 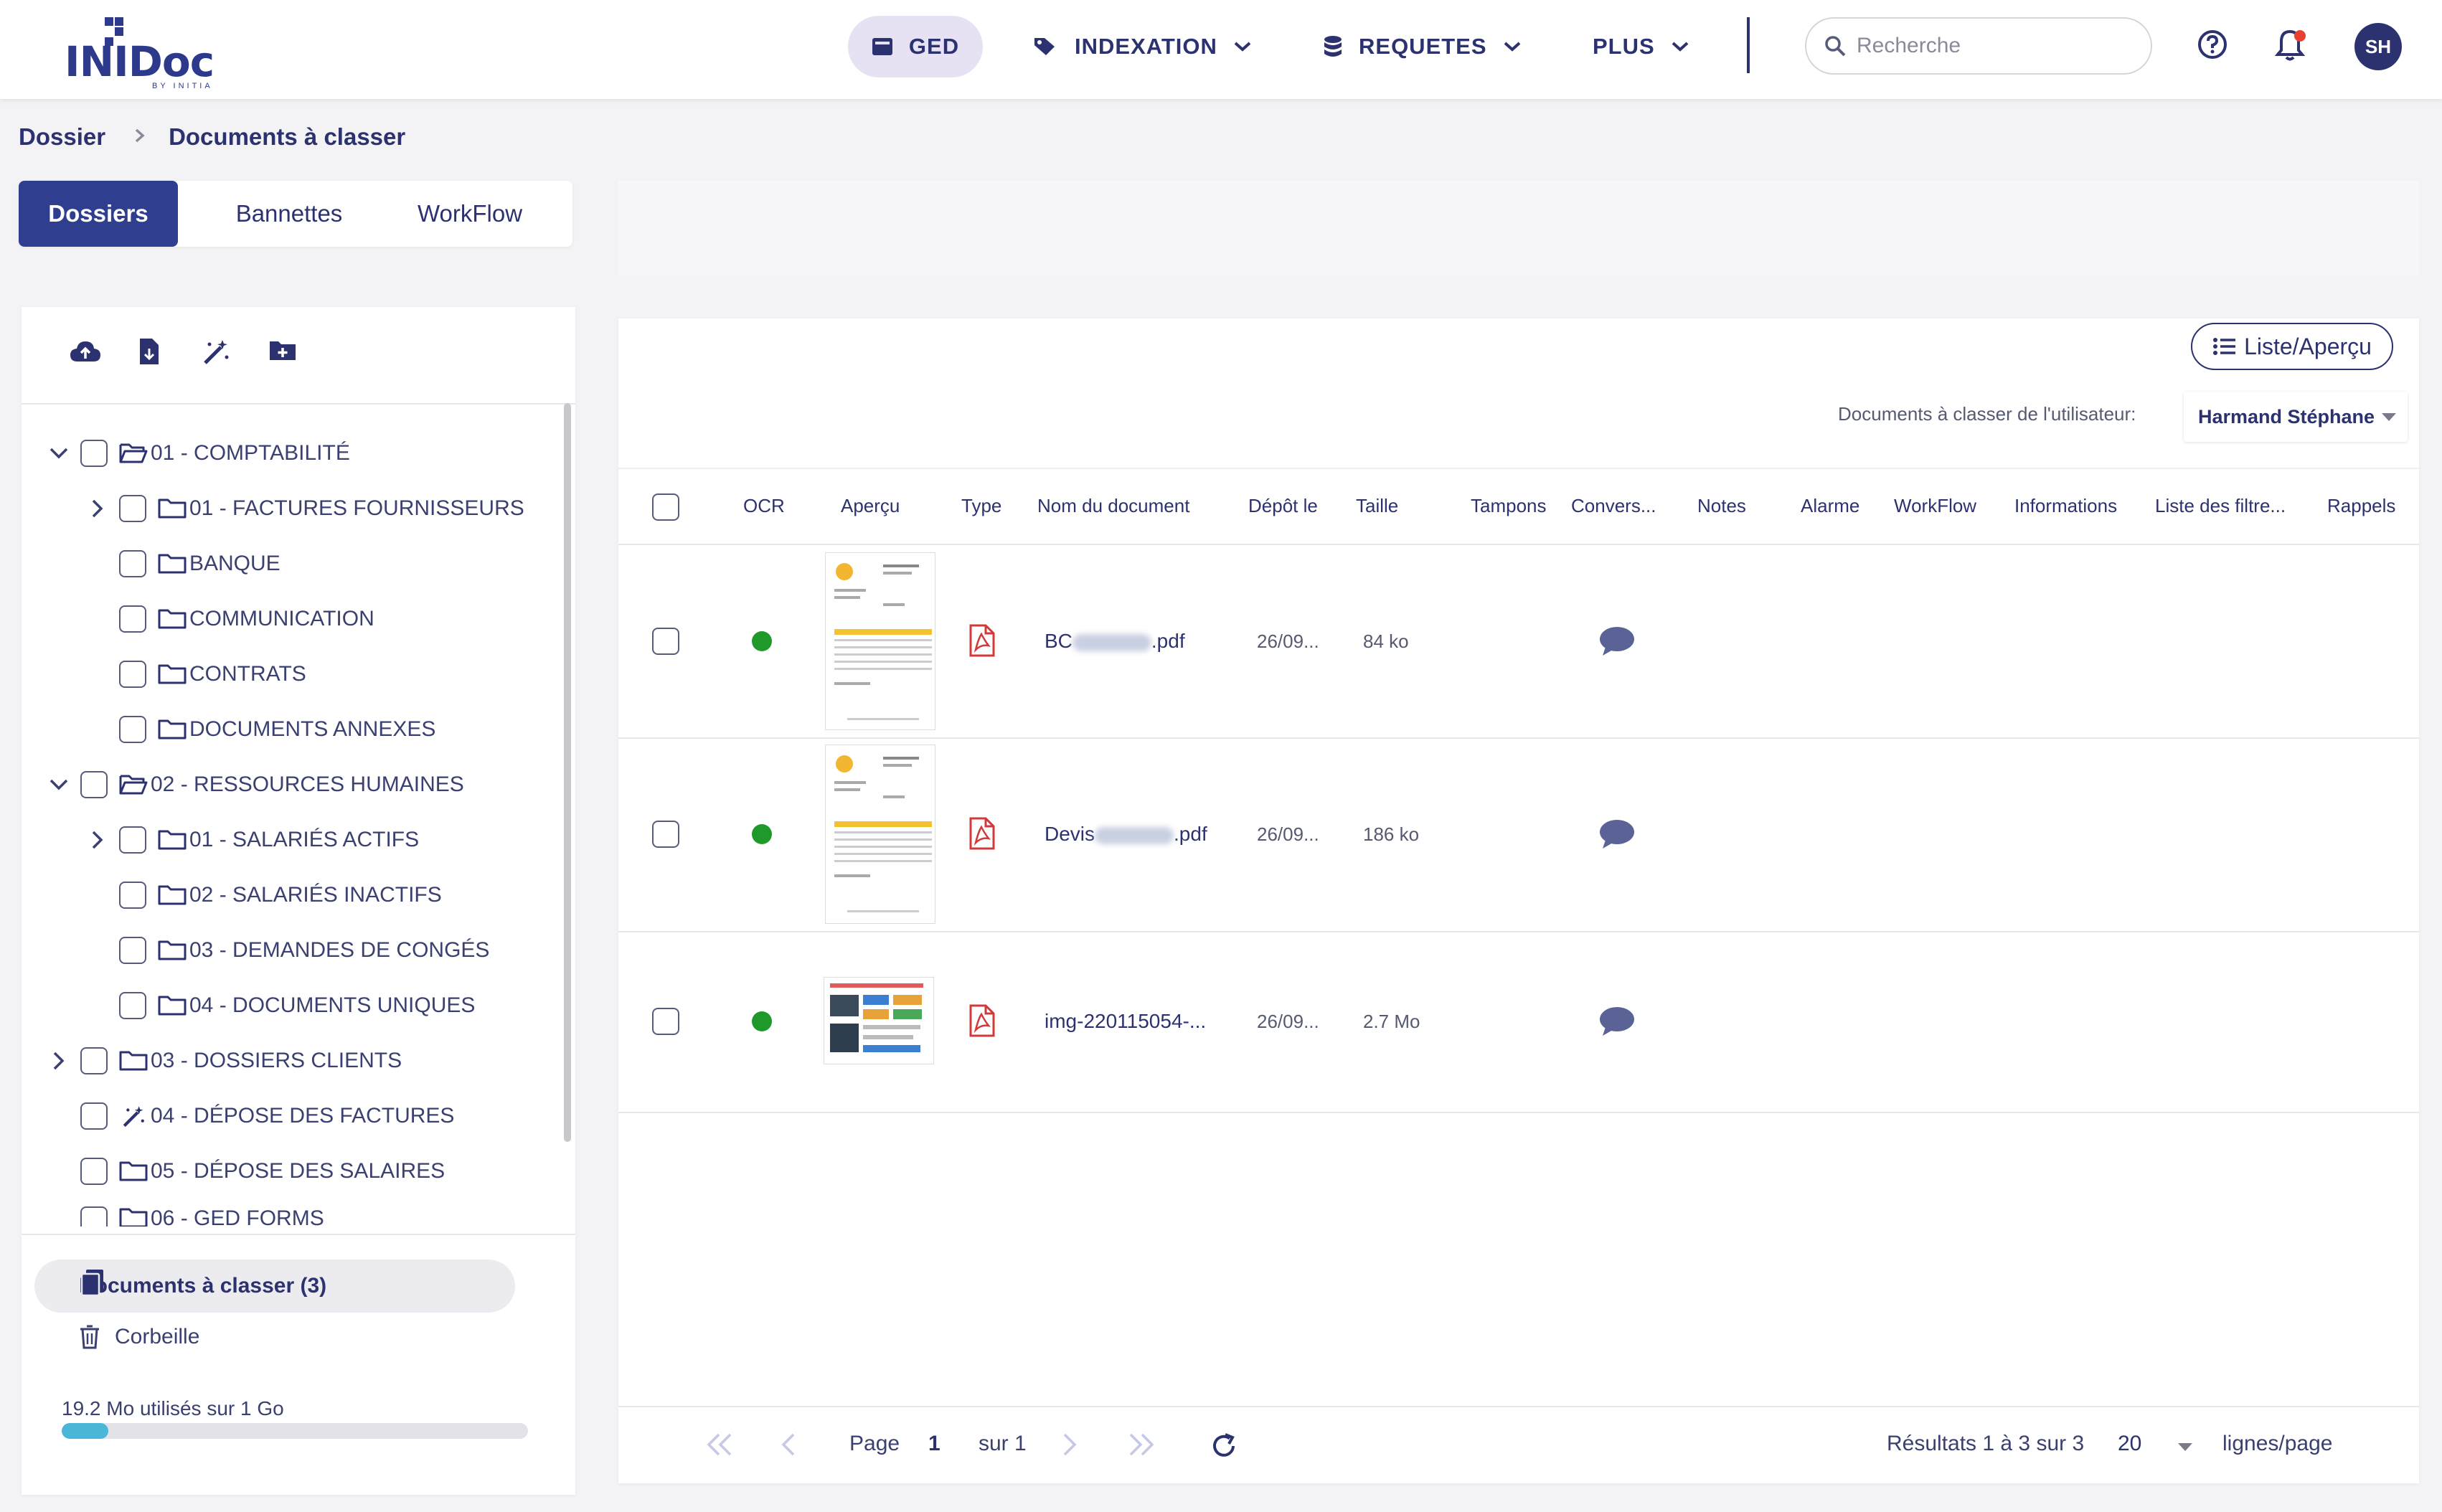 I want to click on tree-item: 04 - DÉPOSE DES FACTURES, so click(x=249, y=1116).